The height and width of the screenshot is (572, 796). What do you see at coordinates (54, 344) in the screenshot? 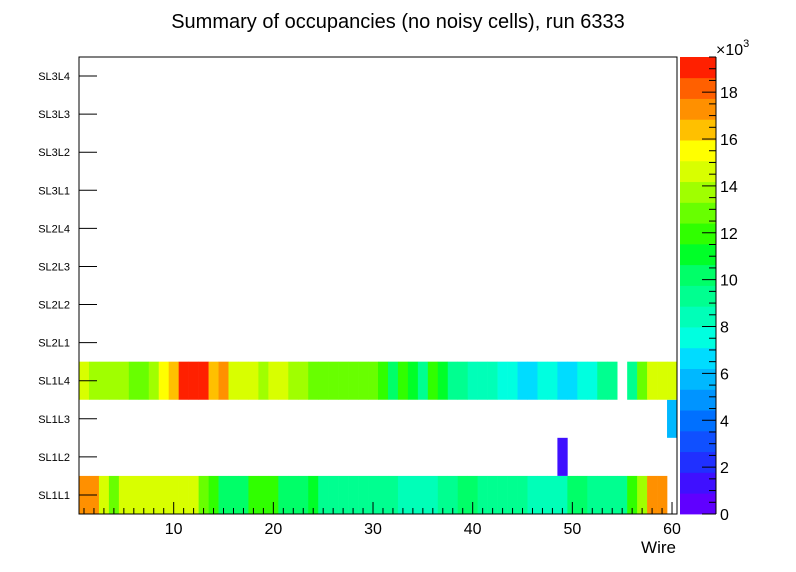
I see `y-category-label: SL2L1` at bounding box center [54, 344].